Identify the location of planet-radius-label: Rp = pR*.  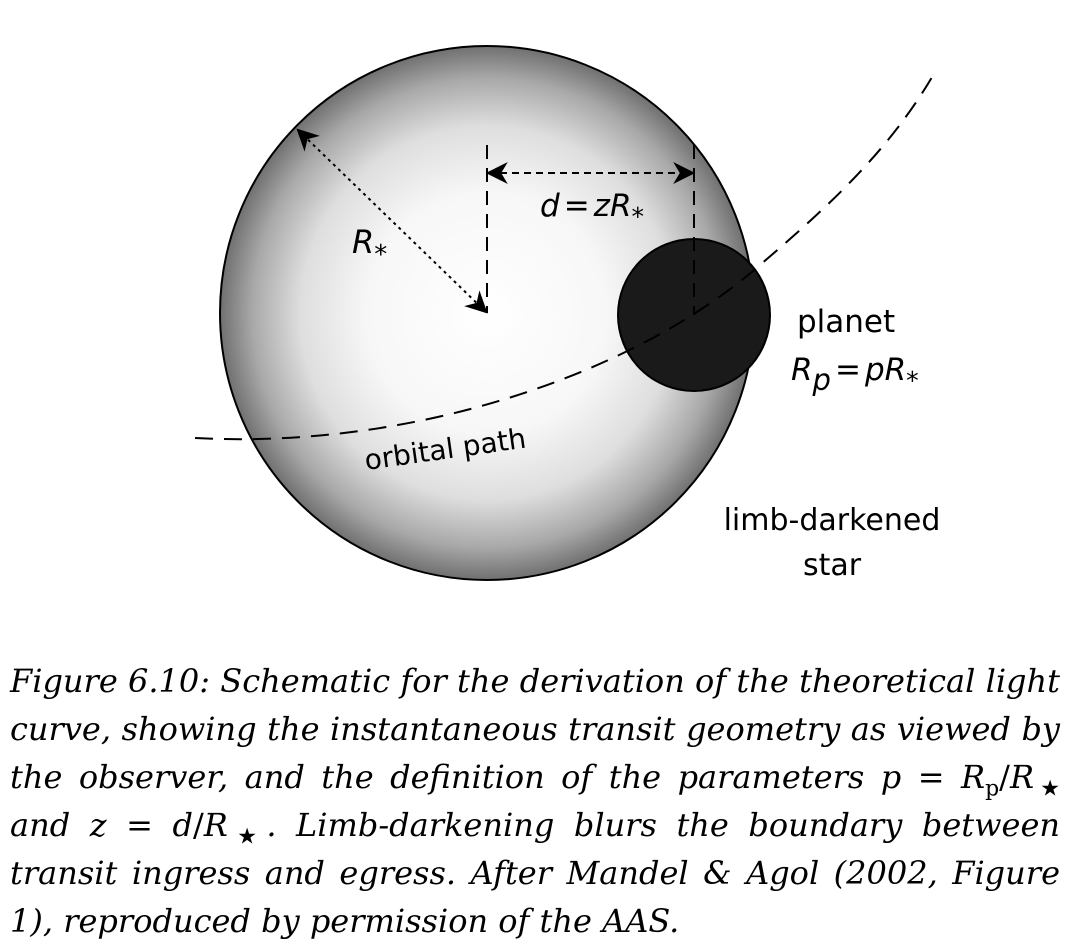
(855, 374).